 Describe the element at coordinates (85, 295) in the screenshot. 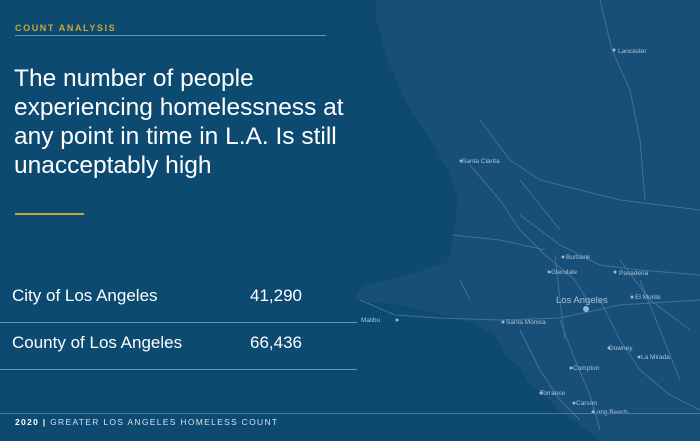

I see `stat-label: City of Los Angeles` at that location.